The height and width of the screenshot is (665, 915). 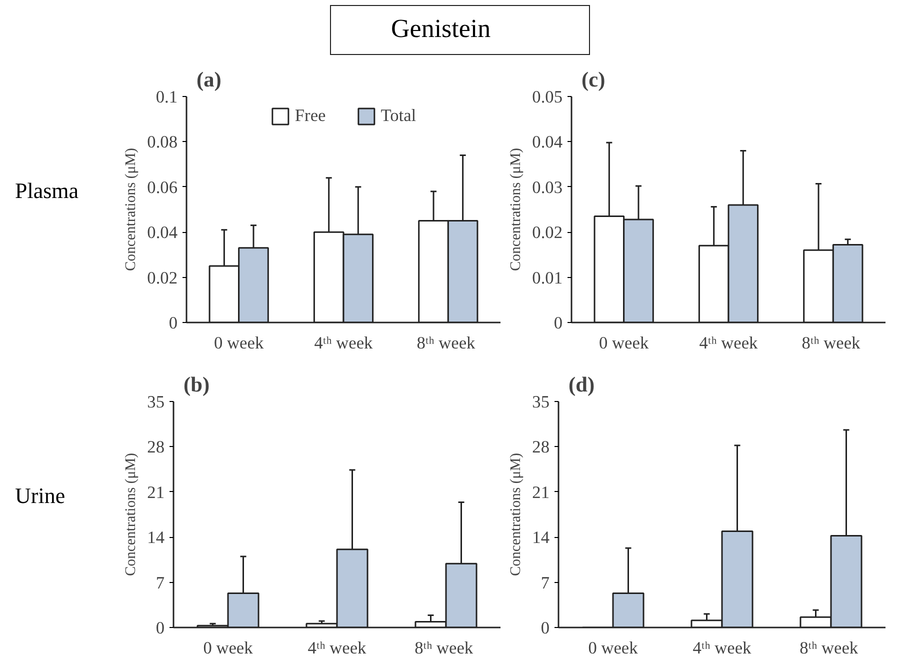 What do you see at coordinates (594, 80) in the screenshot?
I see `chart-title: (c)` at bounding box center [594, 80].